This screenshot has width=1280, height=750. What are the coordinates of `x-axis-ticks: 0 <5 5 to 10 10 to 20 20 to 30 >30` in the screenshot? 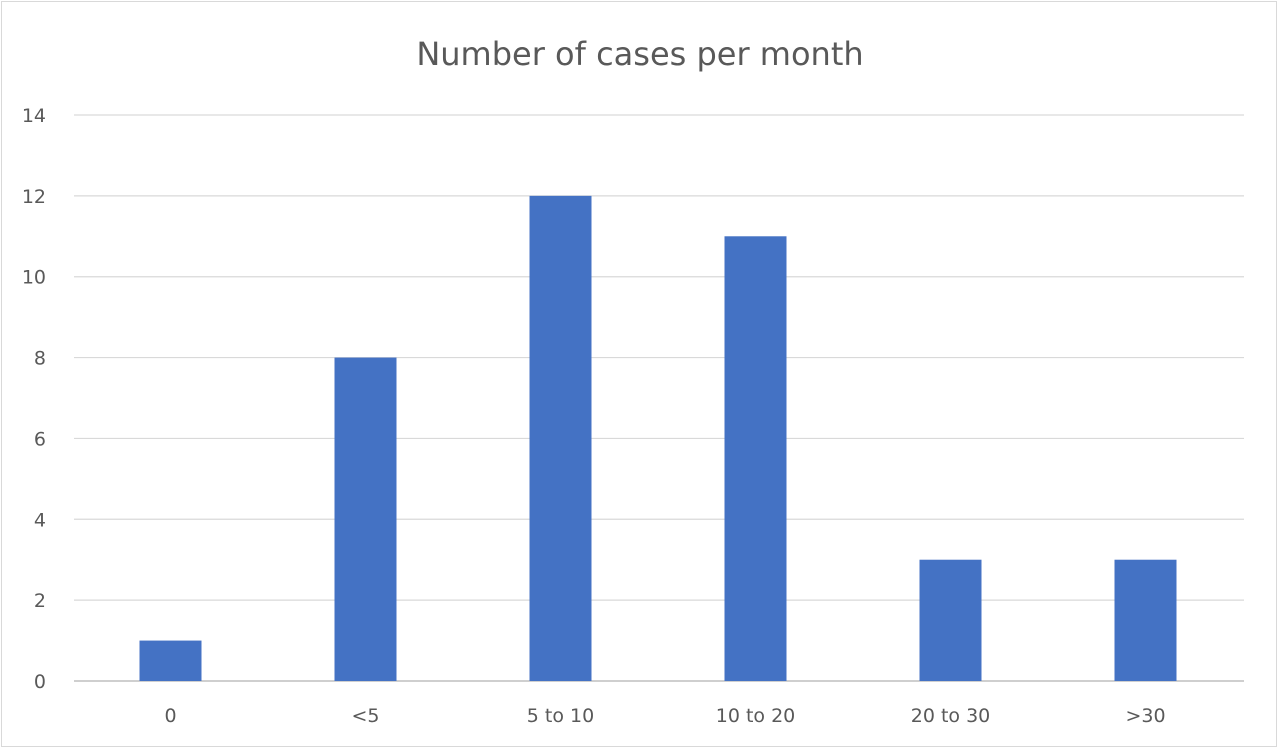 It's located at (664, 716).